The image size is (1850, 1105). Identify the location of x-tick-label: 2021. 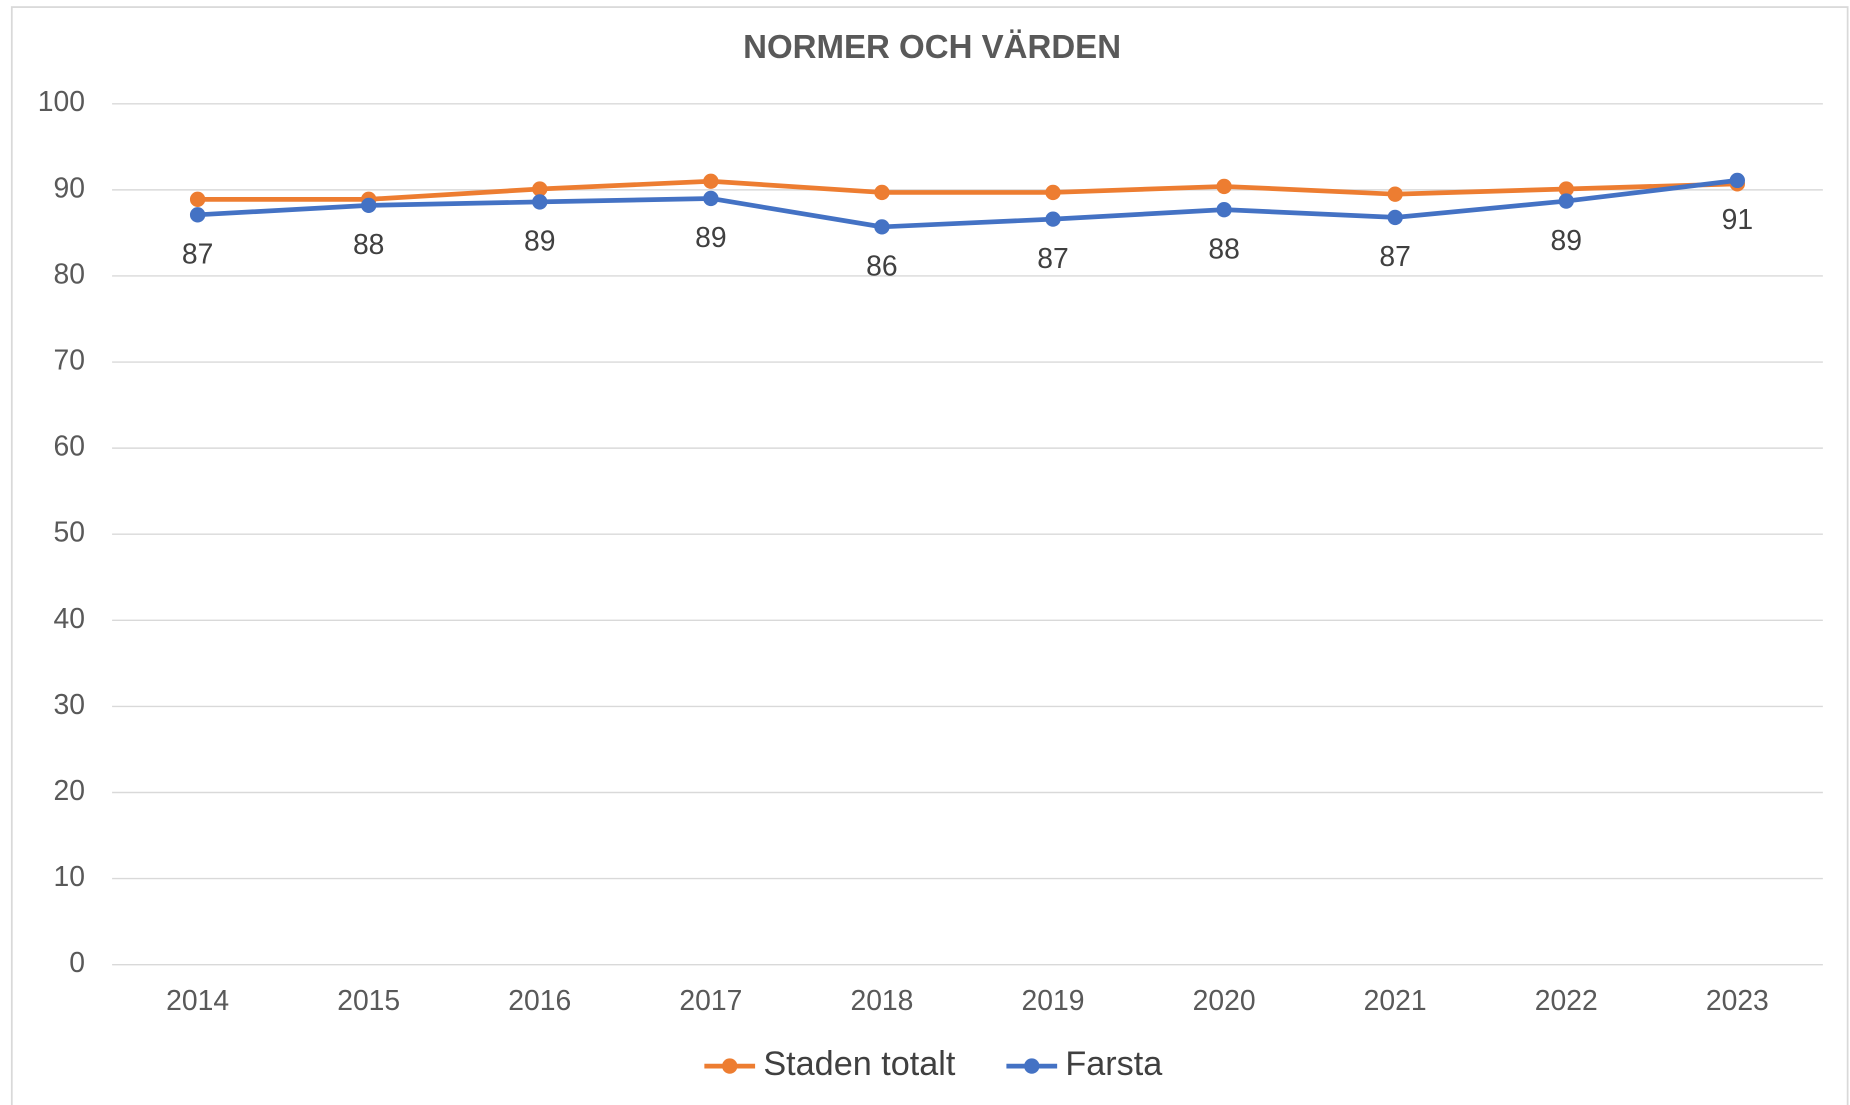
(1395, 1000).